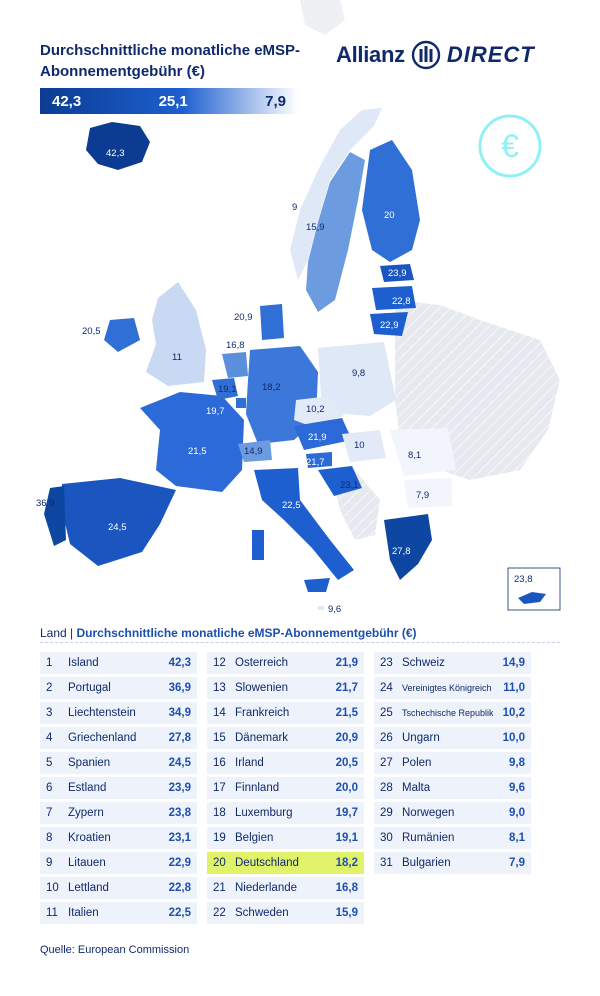  Describe the element at coordinates (394, 298) in the screenshot. I see `country-lettland` at that location.